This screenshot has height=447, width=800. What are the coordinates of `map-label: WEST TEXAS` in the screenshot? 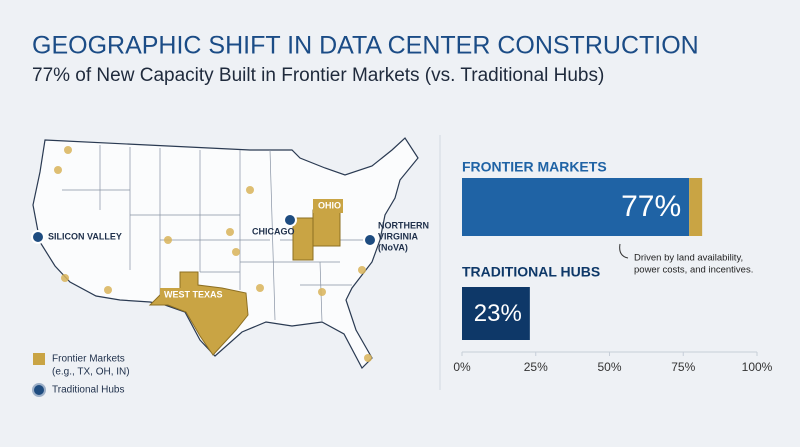 It's located at (193, 294).